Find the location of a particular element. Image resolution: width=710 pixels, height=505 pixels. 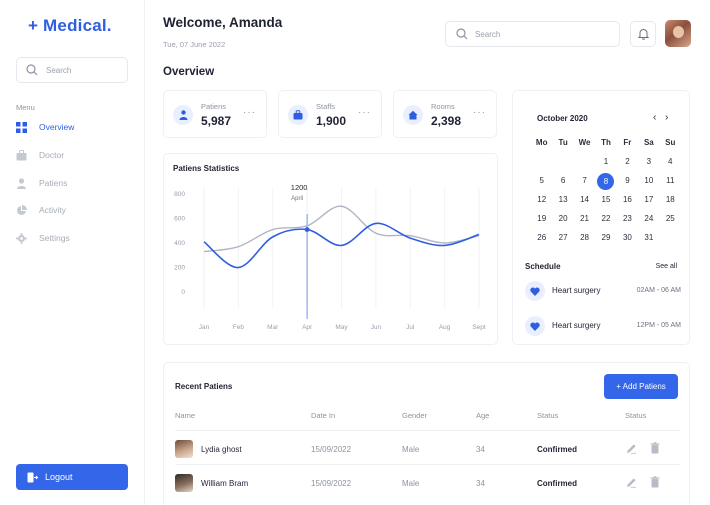

schedule-item: Heart surgery 12PM - 05 AM is located at coordinates (603, 326).